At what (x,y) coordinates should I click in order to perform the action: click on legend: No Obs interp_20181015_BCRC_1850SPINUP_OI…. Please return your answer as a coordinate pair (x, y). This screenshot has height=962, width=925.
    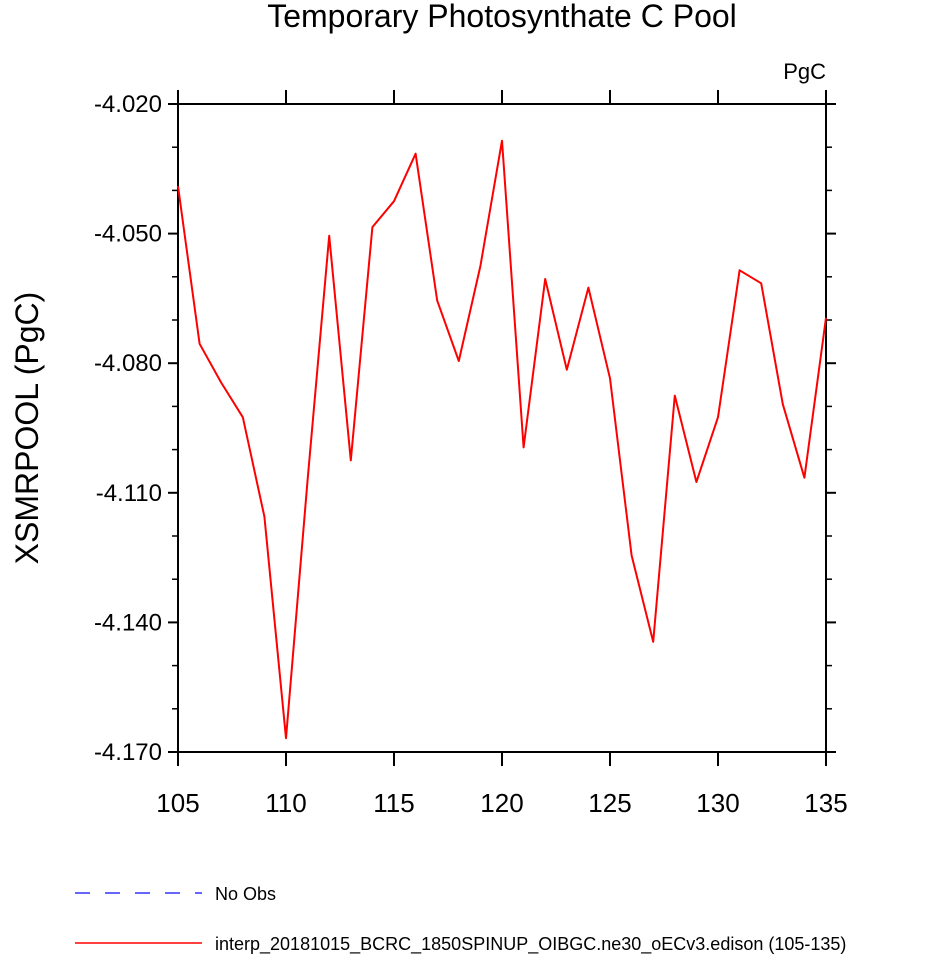
    Looking at the image, I should click on (460, 919).